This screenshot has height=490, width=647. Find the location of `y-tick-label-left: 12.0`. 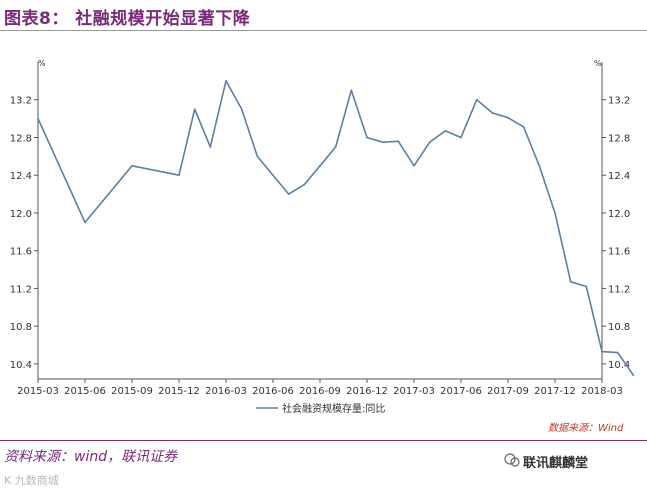

y-tick-label-left: 12.0 is located at coordinates (21, 214).